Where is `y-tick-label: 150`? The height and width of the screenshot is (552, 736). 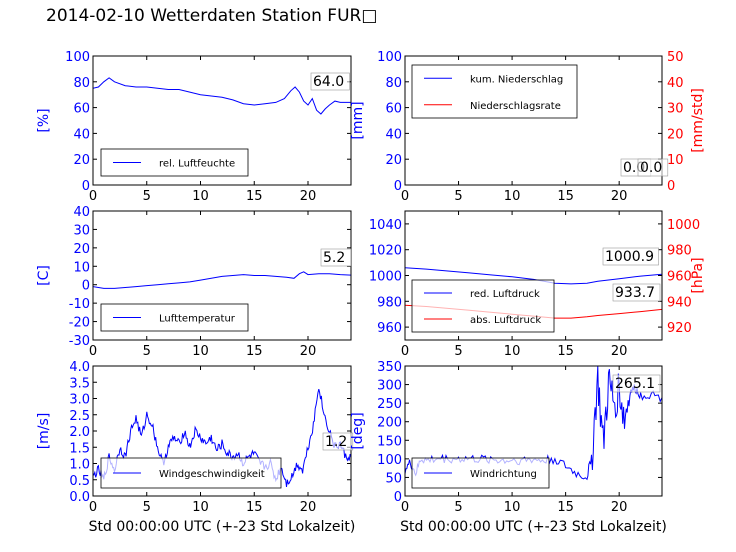 y-tick-label: 150 is located at coordinates (389, 441).